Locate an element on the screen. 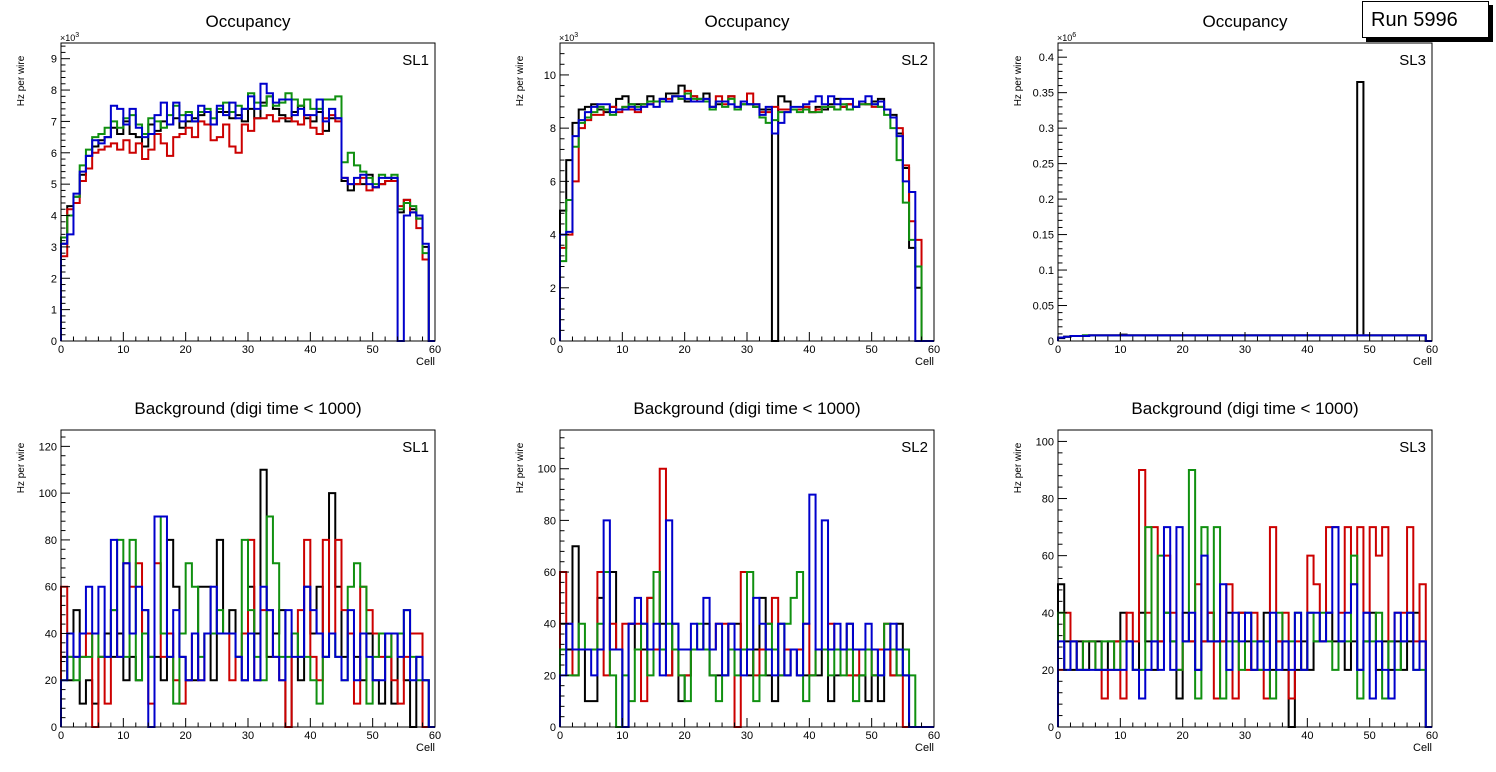 The width and height of the screenshot is (1496, 772). y-tick-label: 0.3 is located at coordinates (1046, 129).